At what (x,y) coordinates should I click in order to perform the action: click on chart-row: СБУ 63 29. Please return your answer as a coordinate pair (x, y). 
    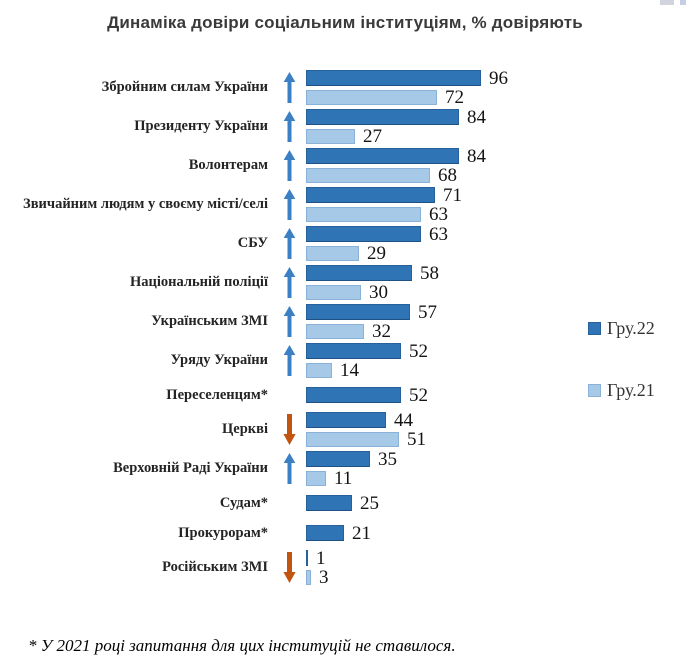
    Looking at the image, I should click on (282, 243).